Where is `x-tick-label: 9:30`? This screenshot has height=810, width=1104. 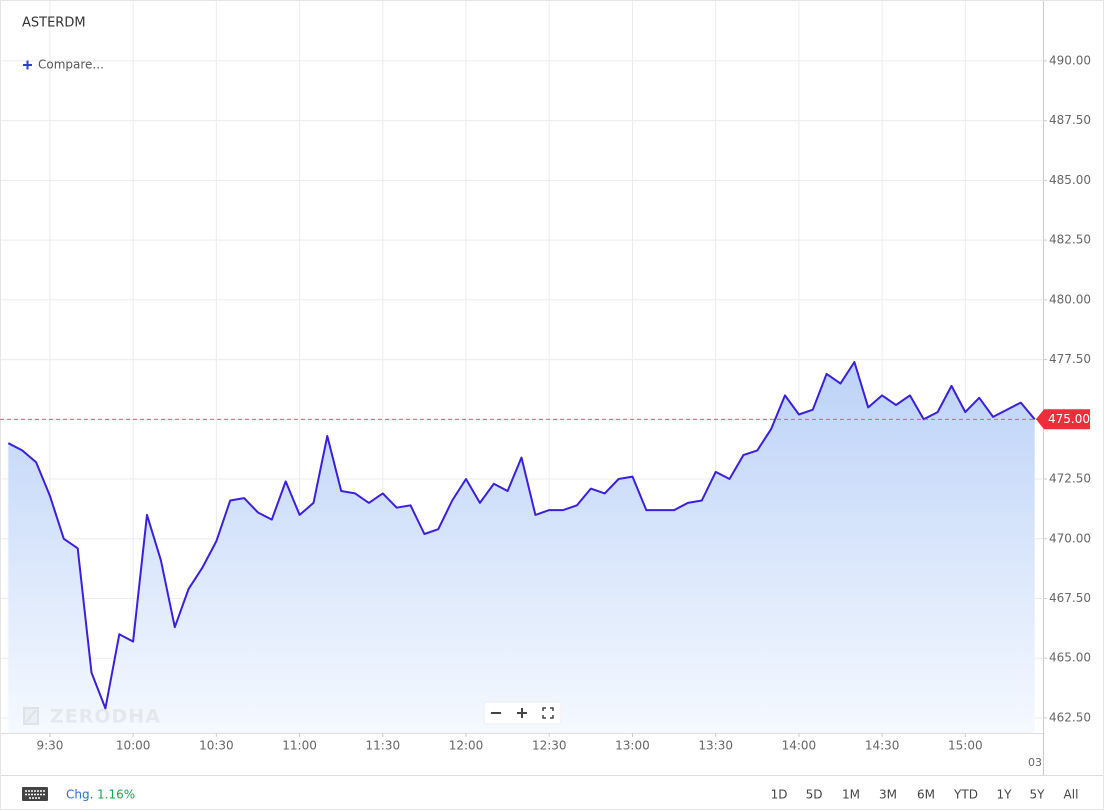
x-tick-label: 9:30 is located at coordinates (49, 746).